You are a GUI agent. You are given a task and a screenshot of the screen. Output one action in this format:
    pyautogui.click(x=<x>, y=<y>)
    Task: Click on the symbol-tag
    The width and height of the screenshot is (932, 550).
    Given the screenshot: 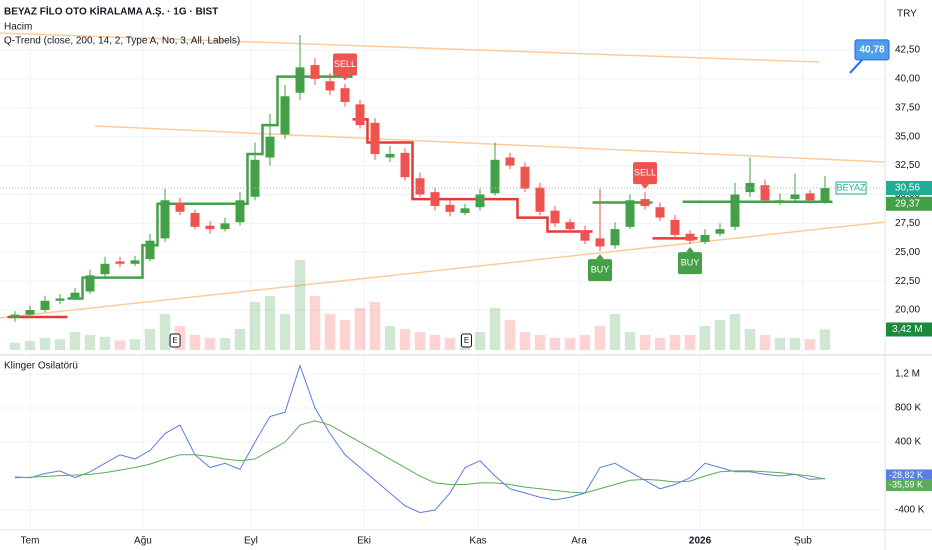 What is the action you would take?
    pyautogui.click(x=851, y=188)
    